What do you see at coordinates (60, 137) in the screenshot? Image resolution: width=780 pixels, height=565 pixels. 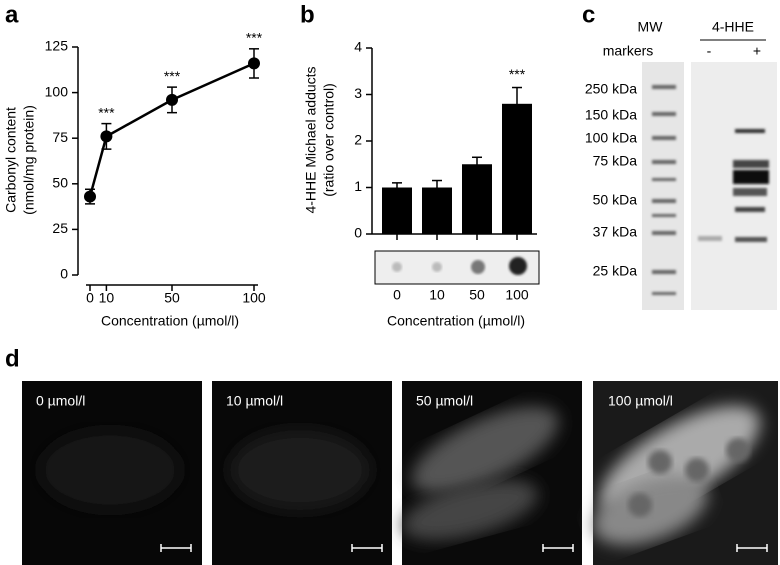 I see `y-tick-label: 75` at bounding box center [60, 137].